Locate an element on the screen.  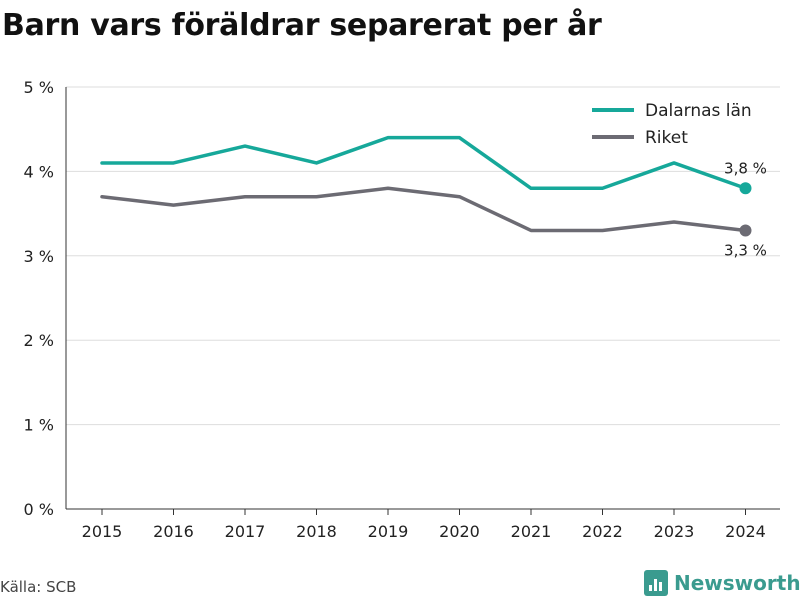
end-value-label: 3,3 % is located at coordinates (745, 250).